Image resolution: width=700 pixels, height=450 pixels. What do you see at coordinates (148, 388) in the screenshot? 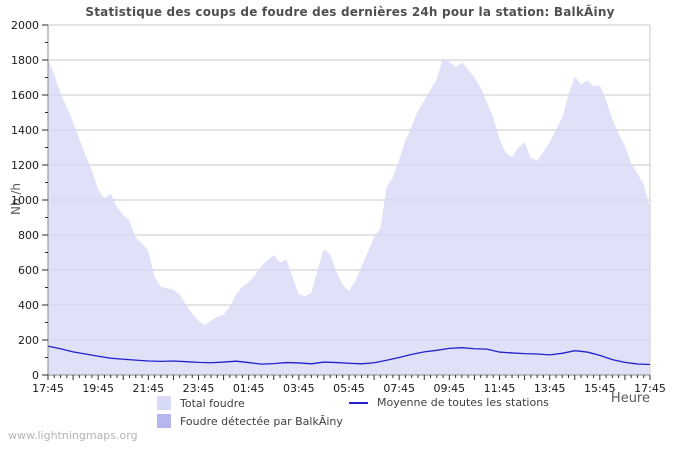
I see `x-tick-label: 21:45` at bounding box center [148, 388].